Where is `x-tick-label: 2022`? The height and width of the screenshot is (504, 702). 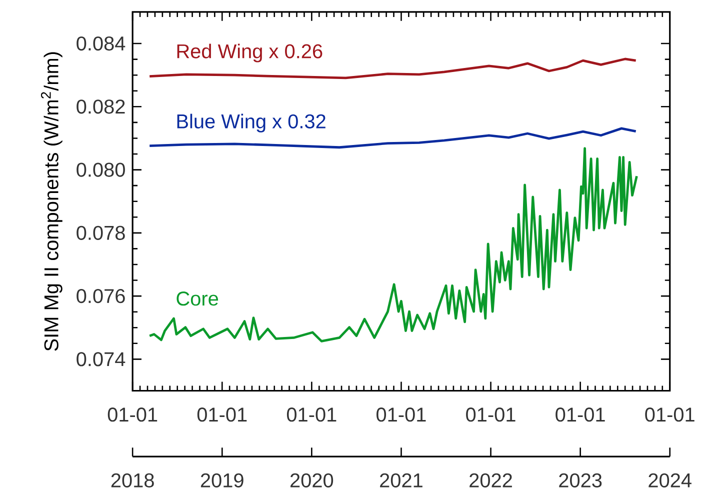
x-tick-label: 2022 is located at coordinates (491, 480).